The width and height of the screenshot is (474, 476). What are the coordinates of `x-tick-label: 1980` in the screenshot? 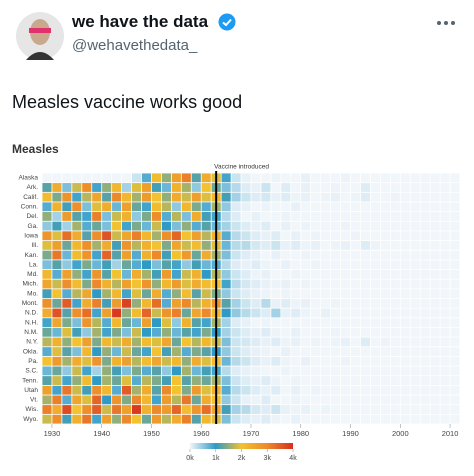 It's located at (300, 433).